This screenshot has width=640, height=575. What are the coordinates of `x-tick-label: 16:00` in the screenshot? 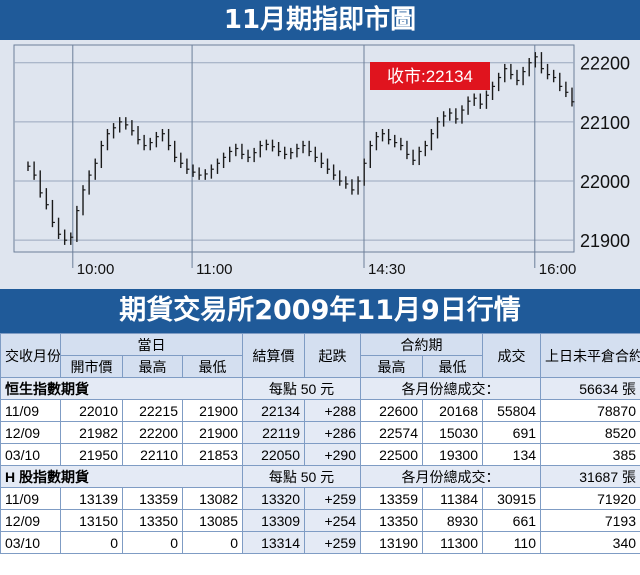 It's located at (558, 269).